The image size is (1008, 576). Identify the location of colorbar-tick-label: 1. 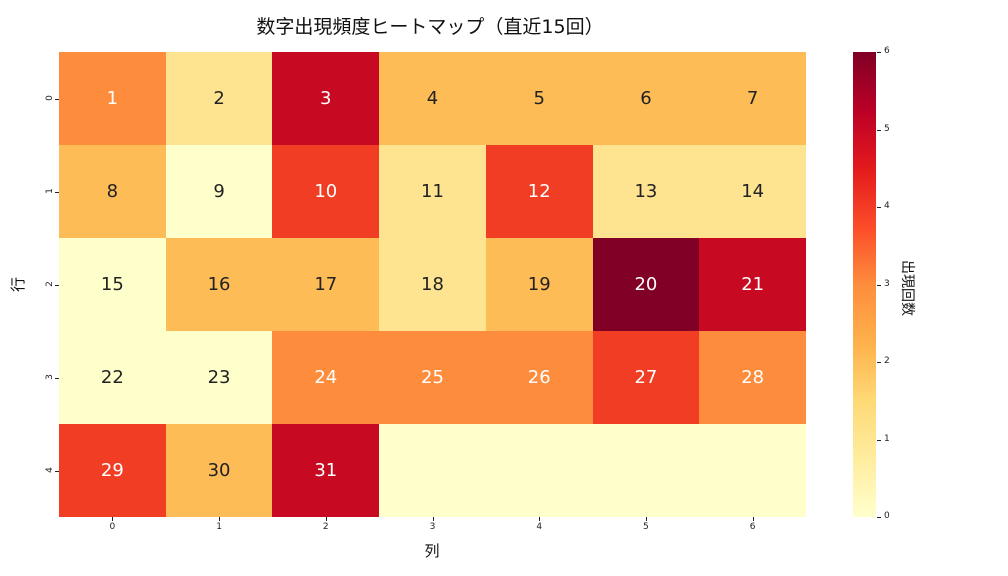
(887, 438).